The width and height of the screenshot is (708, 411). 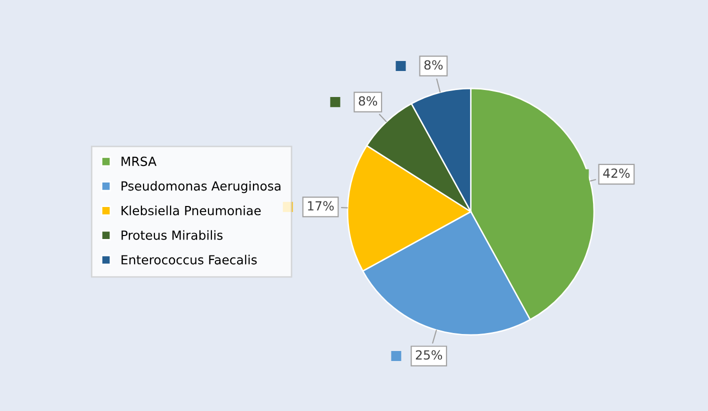 What do you see at coordinates (172, 235) in the screenshot?
I see `legend-label: Proteus Mirabilis` at bounding box center [172, 235].